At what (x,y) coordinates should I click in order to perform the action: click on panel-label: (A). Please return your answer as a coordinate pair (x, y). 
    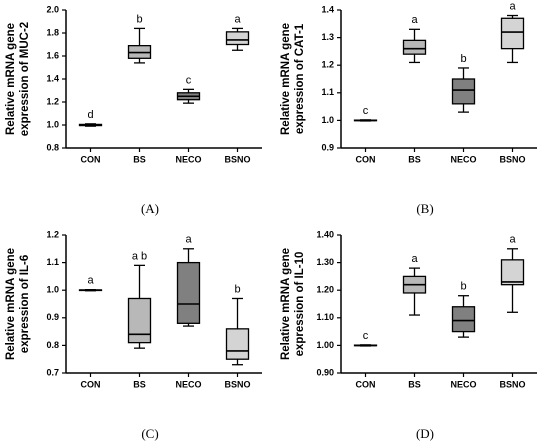
    Looking at the image, I should click on (150, 208).